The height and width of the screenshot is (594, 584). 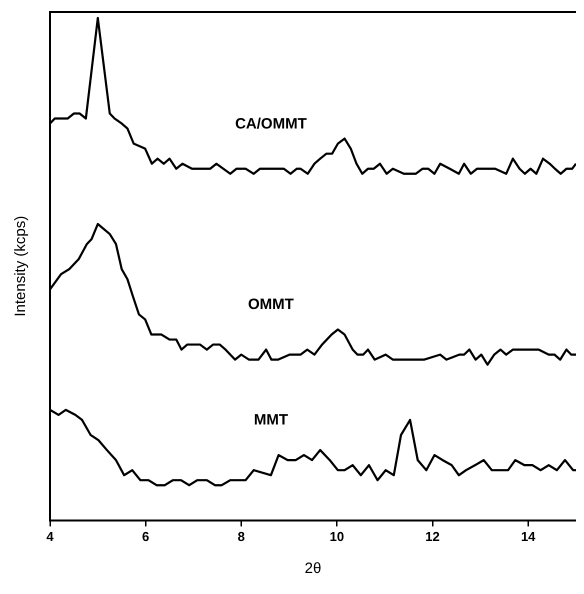 What do you see at coordinates (271, 123) in the screenshot?
I see `series-label: CA/OMMT` at bounding box center [271, 123].